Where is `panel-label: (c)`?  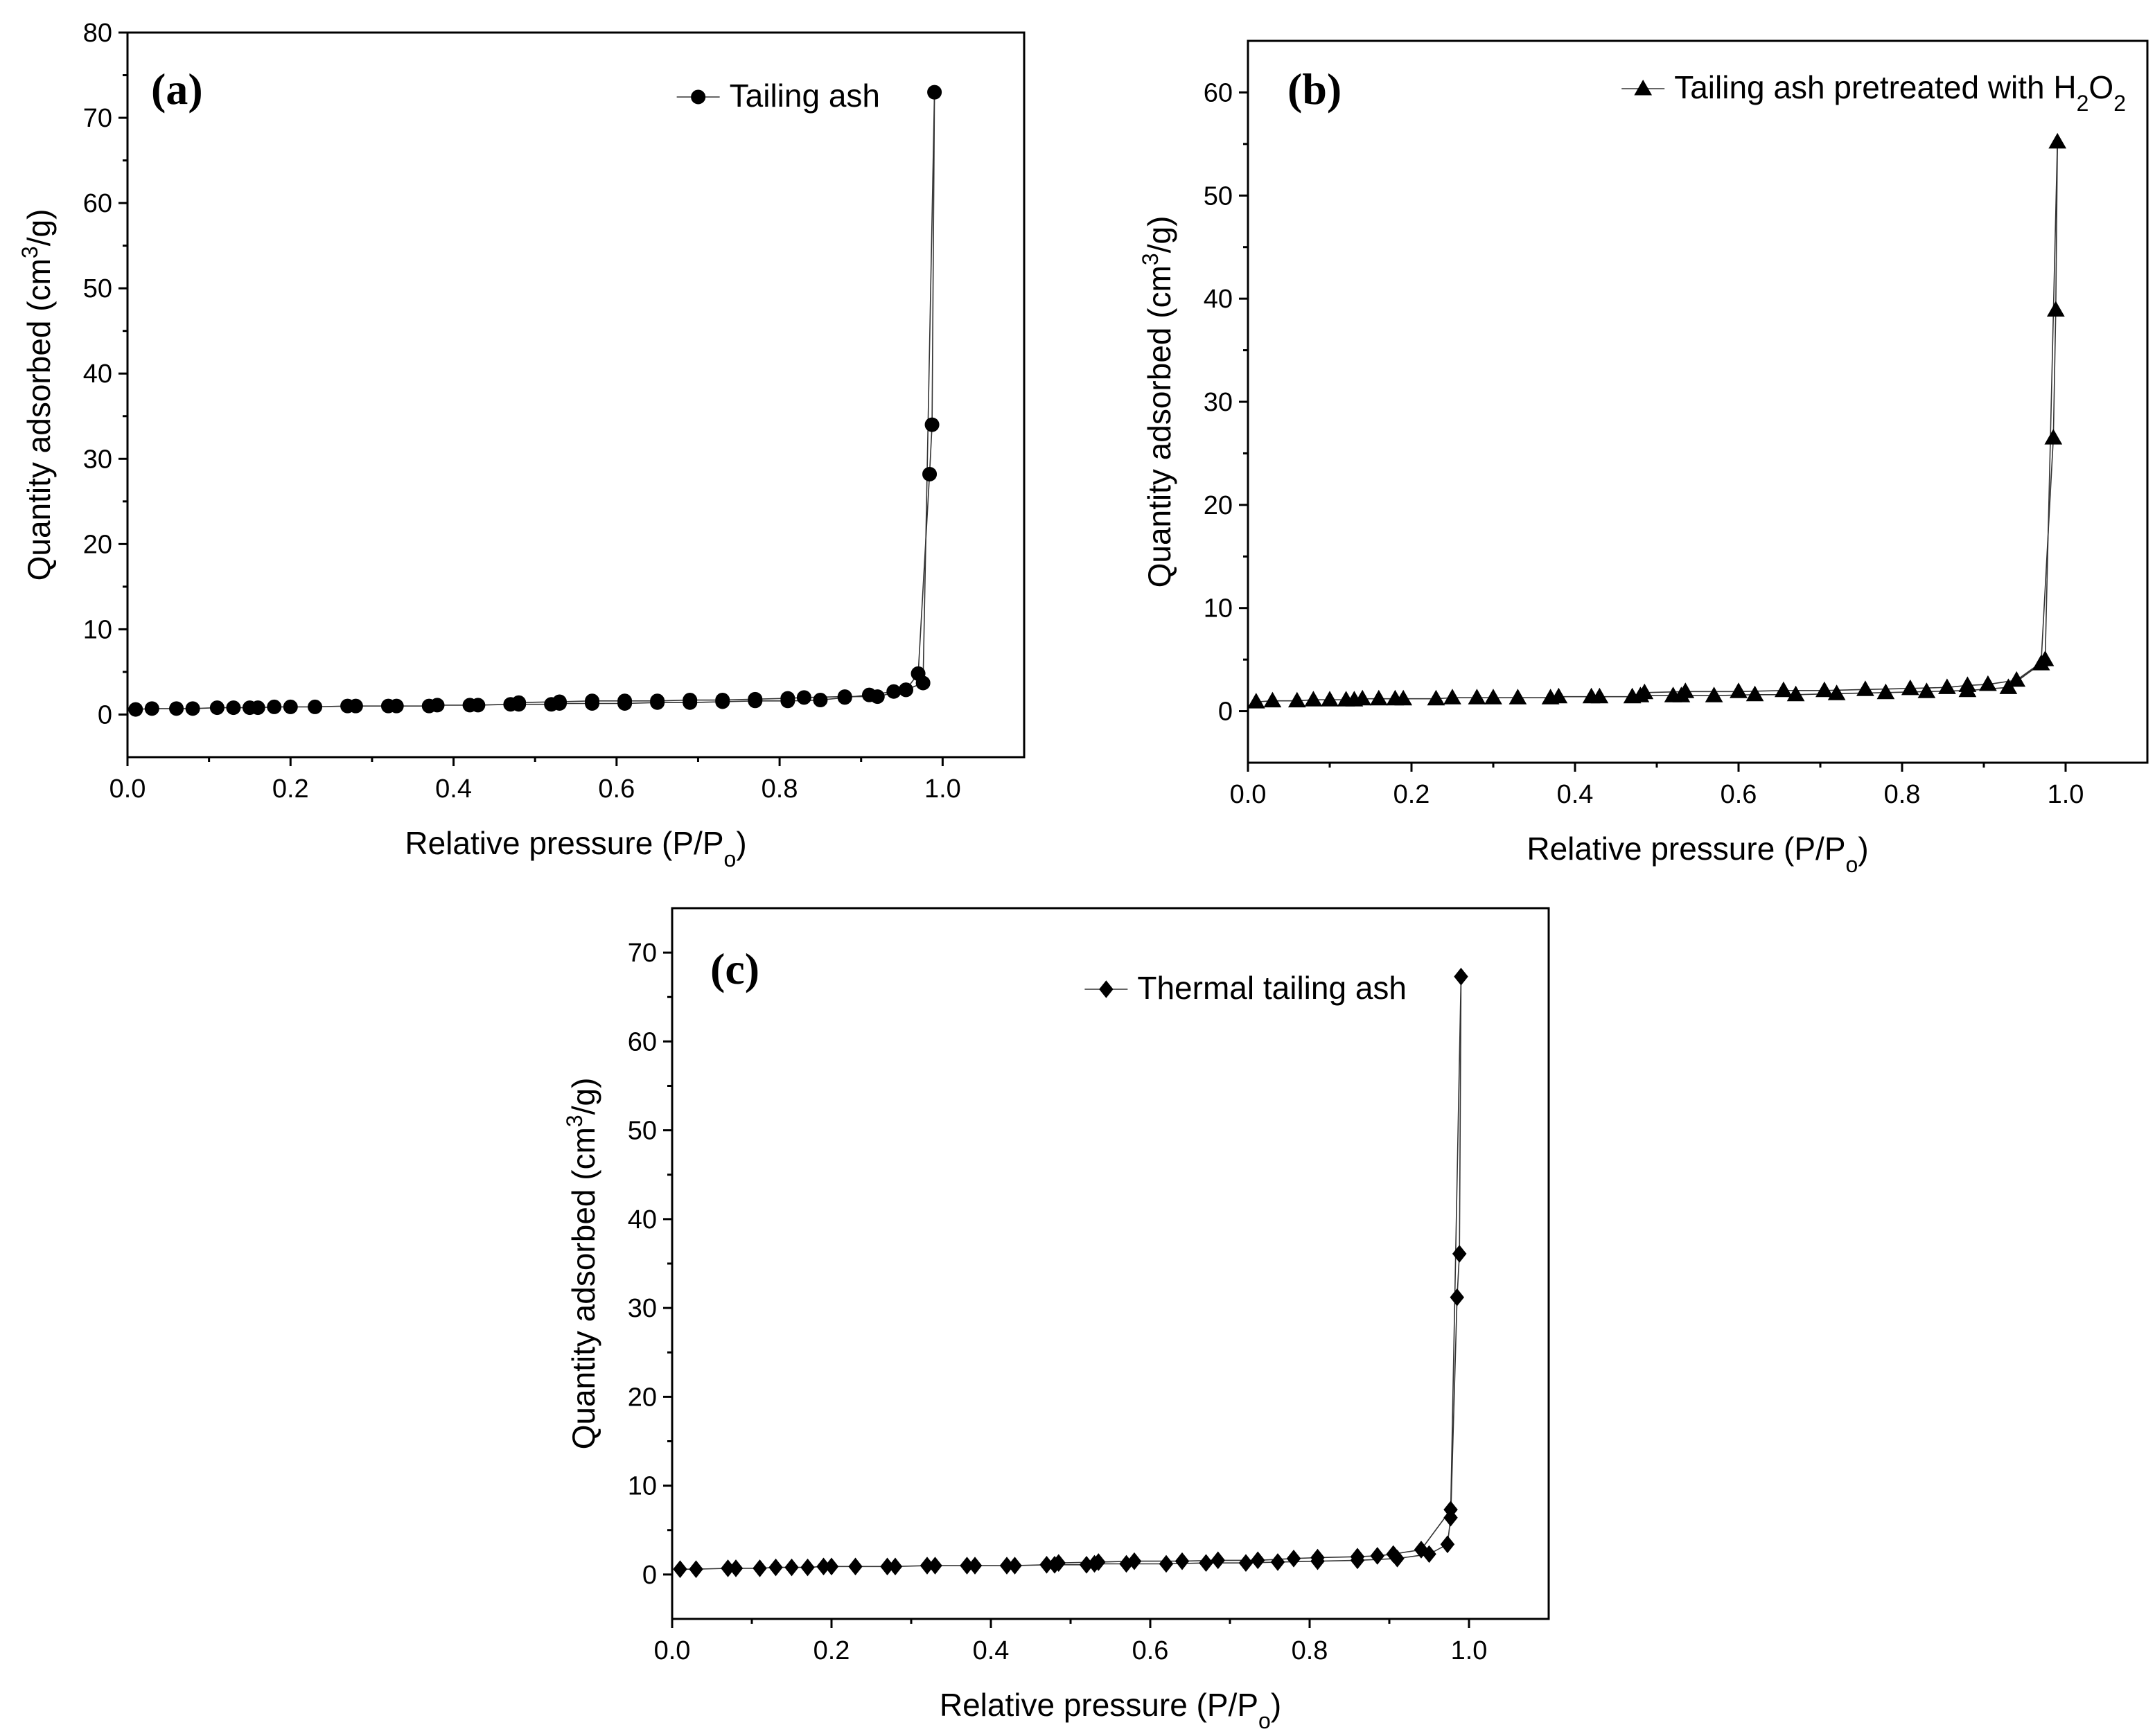 panel-label: (c) is located at coordinates (734, 969).